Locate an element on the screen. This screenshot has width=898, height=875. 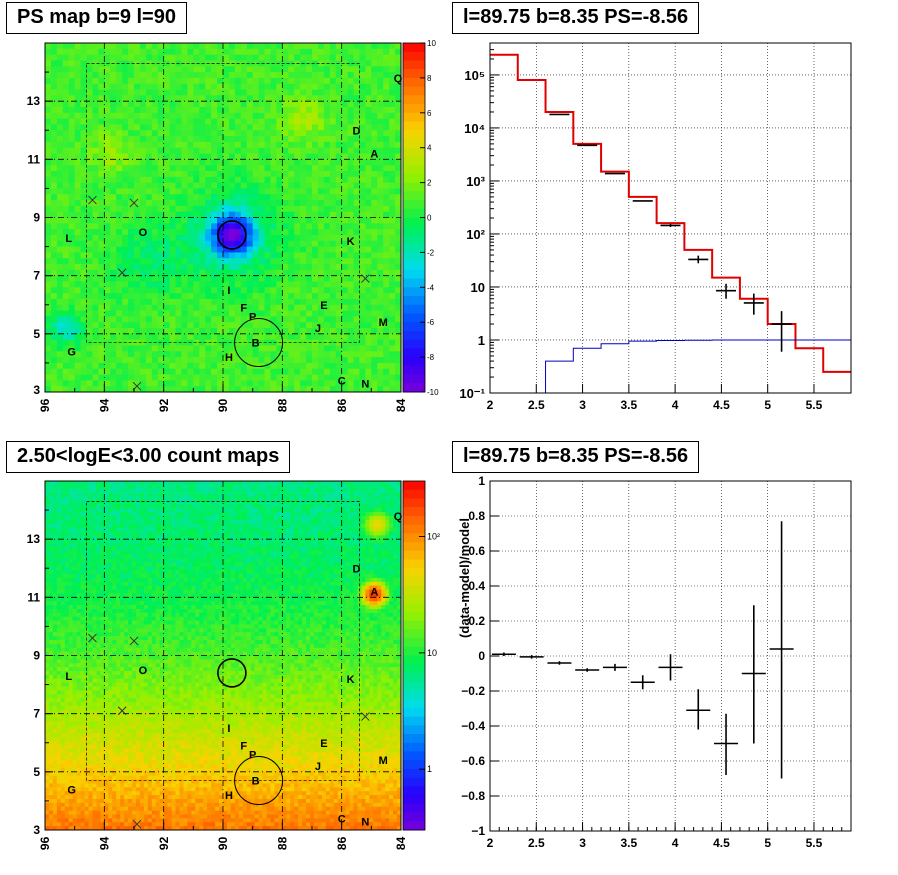
residual-x-tick-label: 5 is located at coordinates (767, 843).